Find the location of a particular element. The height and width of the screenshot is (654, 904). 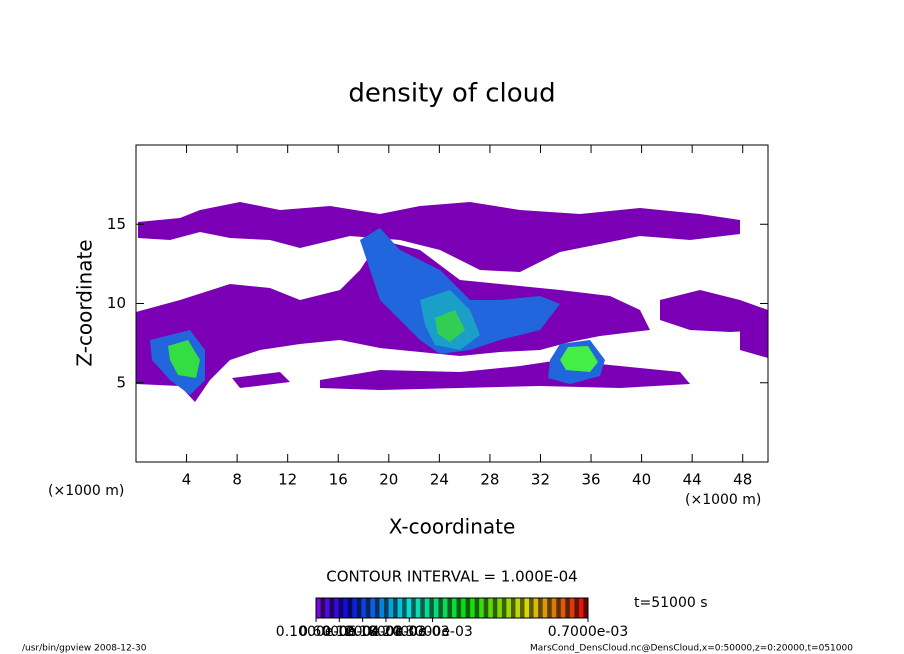

x-tick-label: 28 is located at coordinates (489, 480).